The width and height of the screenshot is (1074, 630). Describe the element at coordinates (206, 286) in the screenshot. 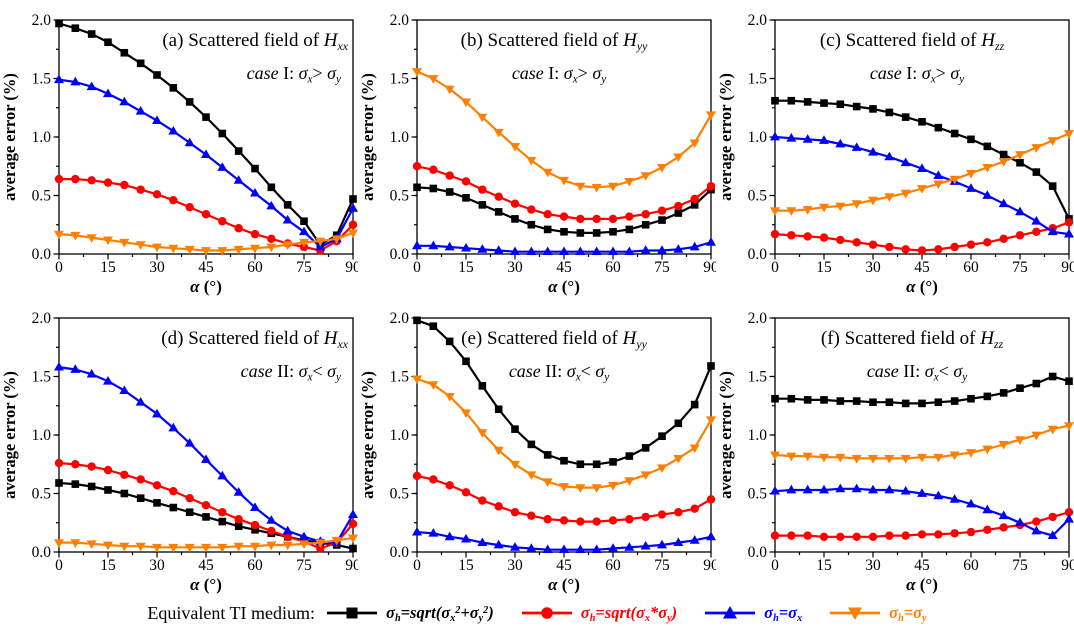

I see `x-axis-label: α (°)` at that location.